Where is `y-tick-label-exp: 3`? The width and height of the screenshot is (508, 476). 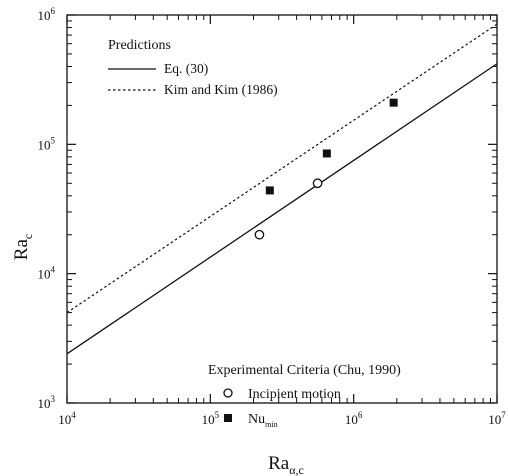 y-tick-label-exp: 3 is located at coordinates (53, 399).